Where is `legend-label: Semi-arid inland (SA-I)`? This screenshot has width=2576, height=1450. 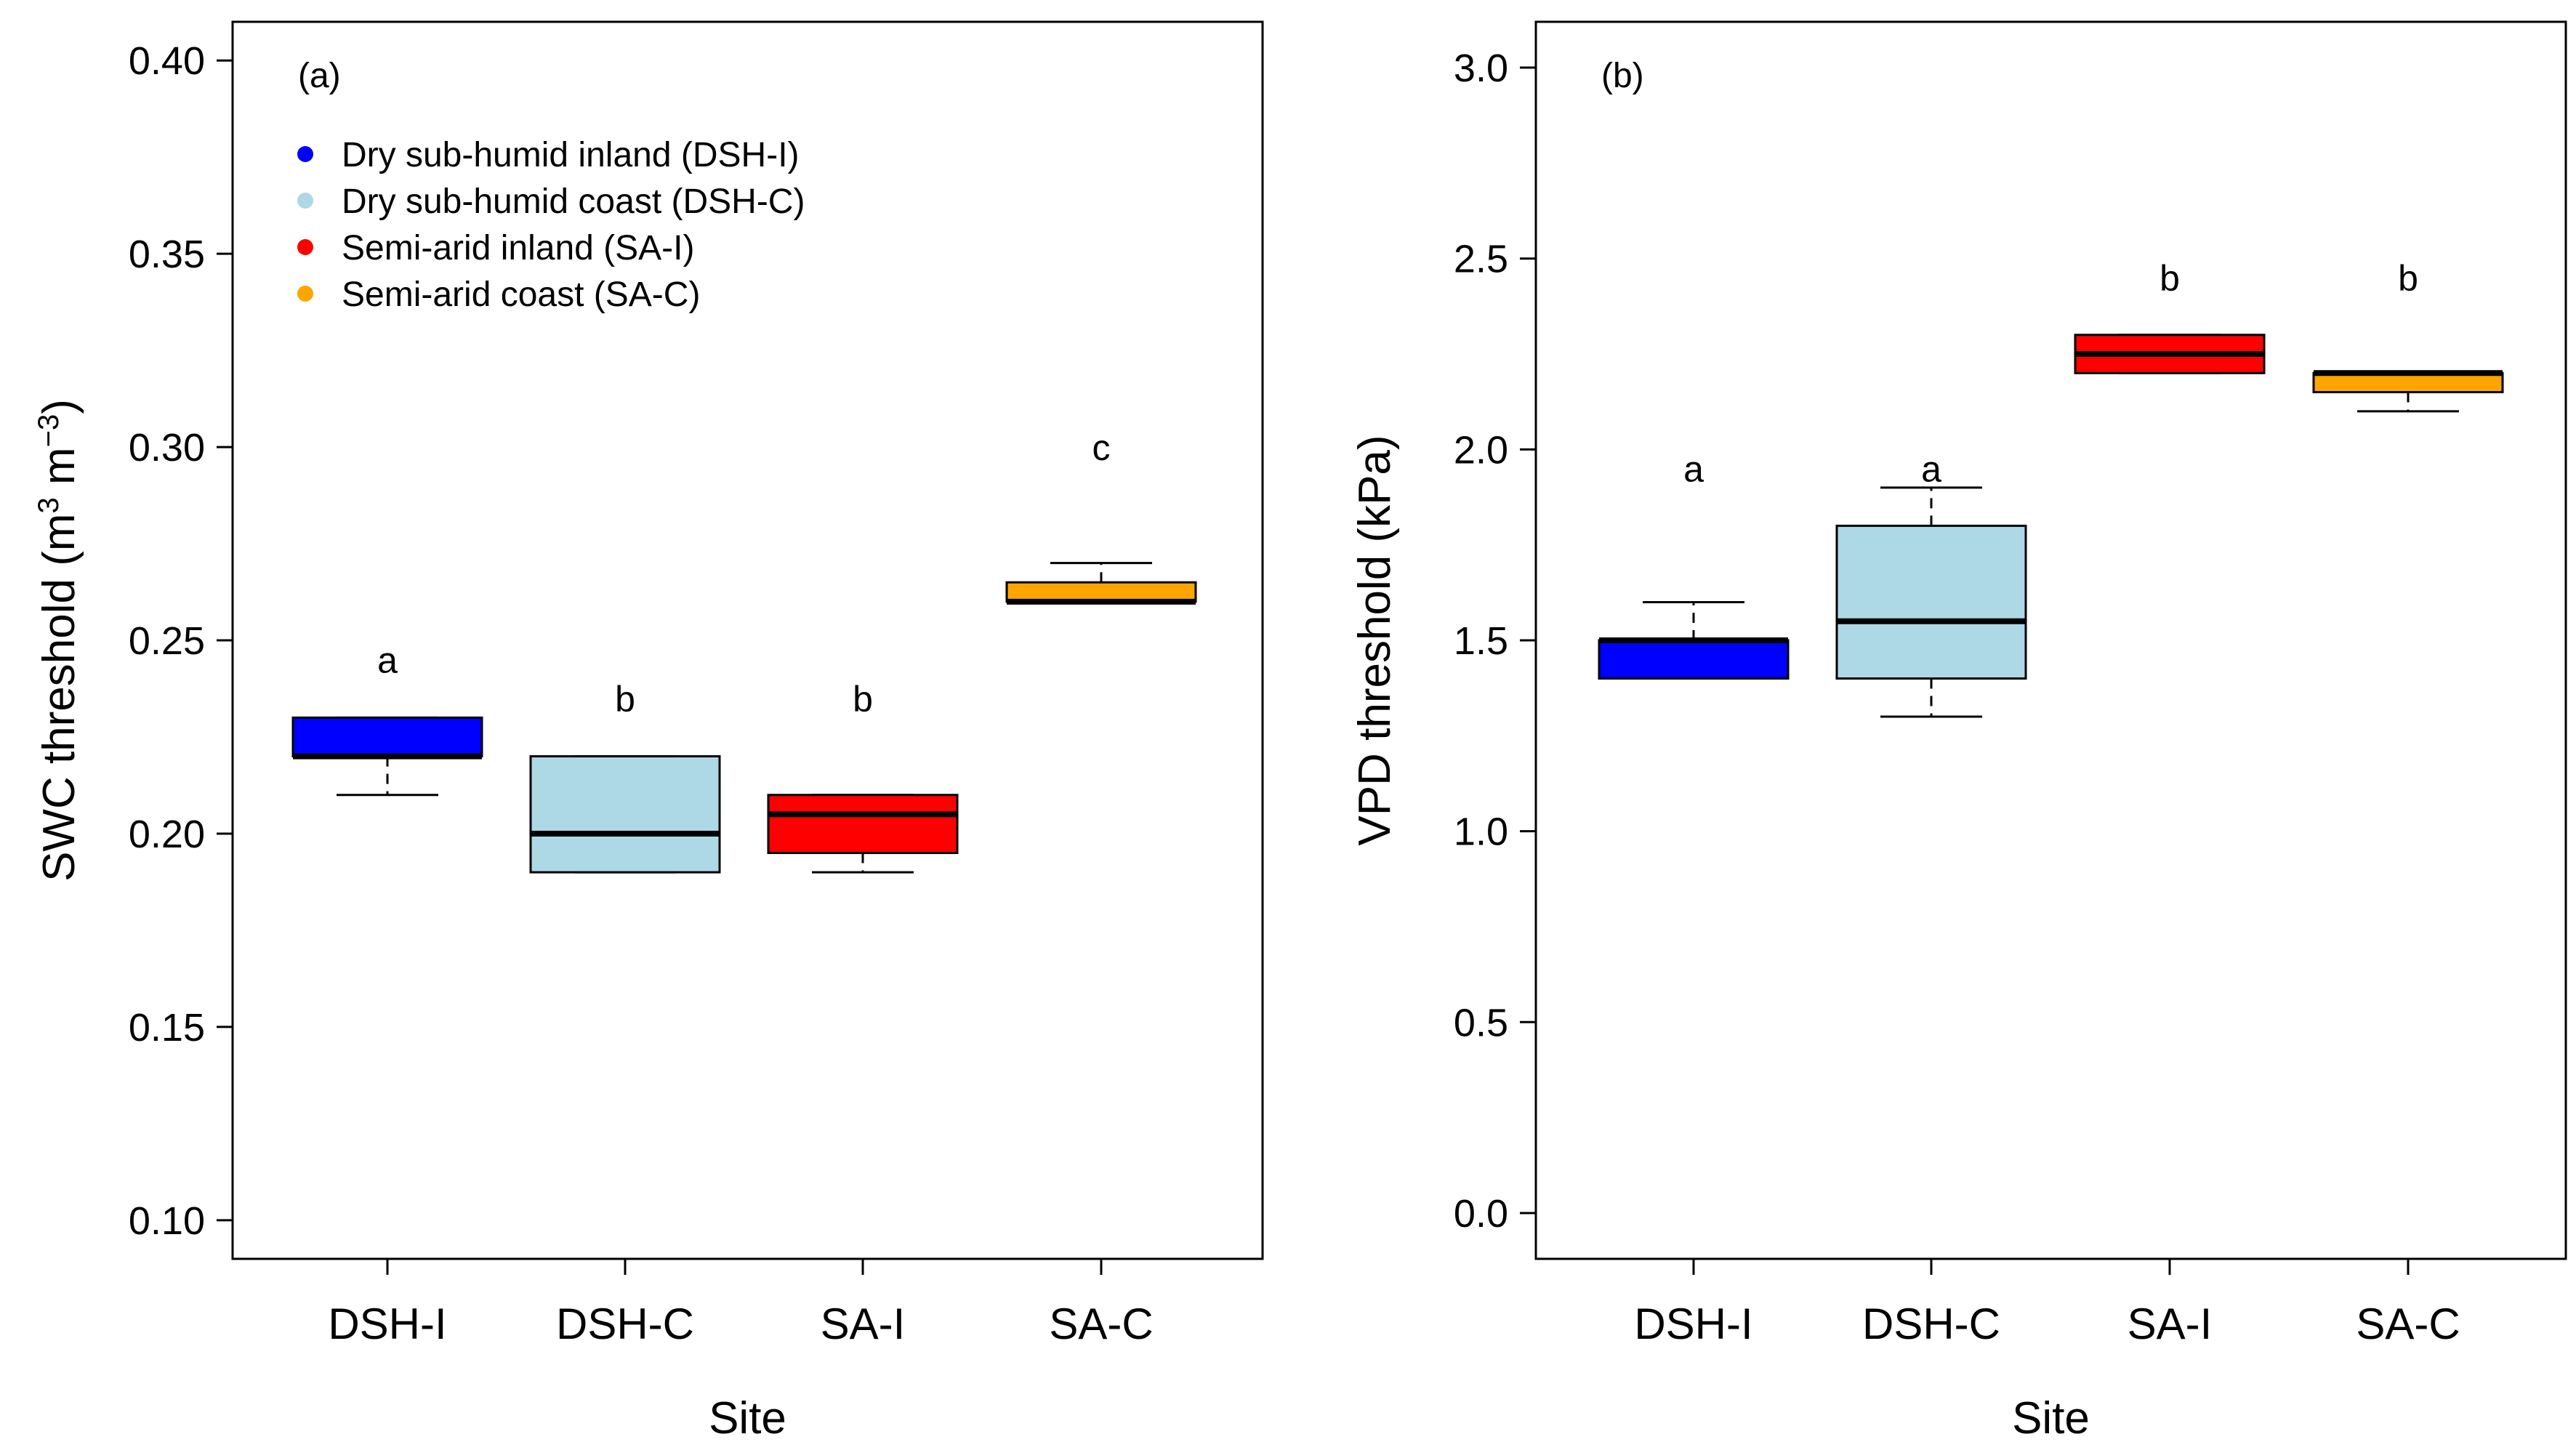 legend-label: Semi-arid inland (SA-I) is located at coordinates (518, 248).